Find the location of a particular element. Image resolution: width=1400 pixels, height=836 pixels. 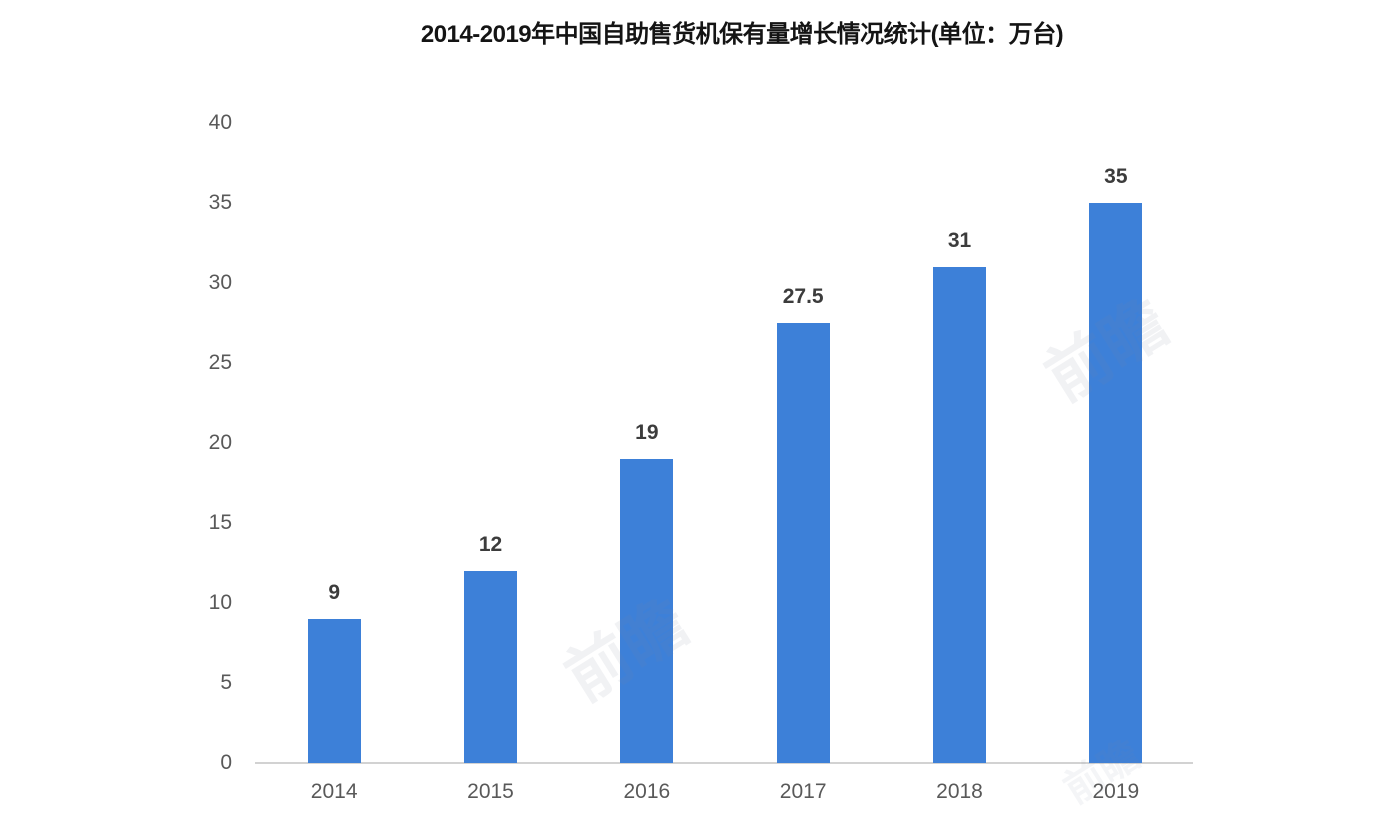

chart-title: 2014-2019年中国自助售货机保有量增长情况统计(单位：万台) is located at coordinates (742, 34).